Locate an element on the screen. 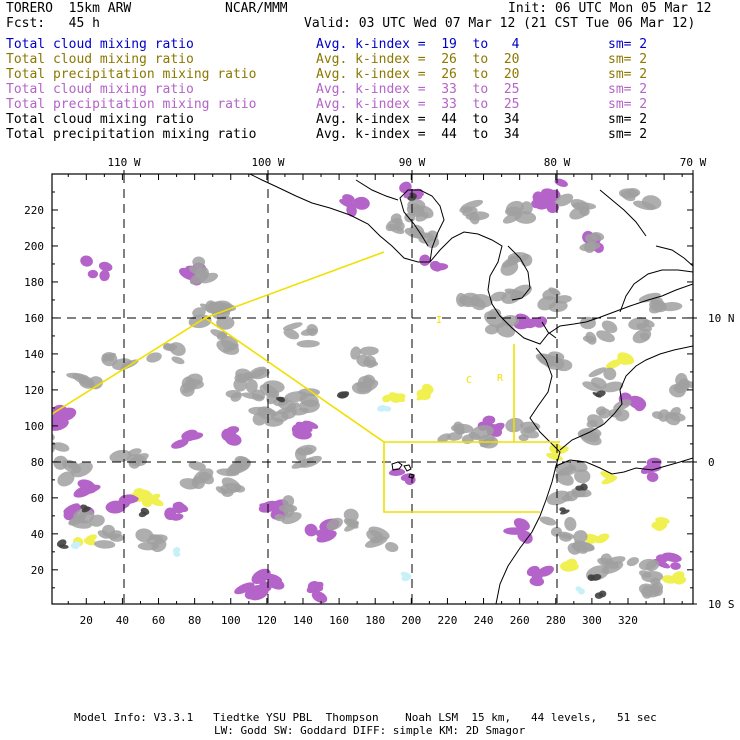 The width and height of the screenshot is (740, 740). region-label: C is located at coordinates (469, 380).